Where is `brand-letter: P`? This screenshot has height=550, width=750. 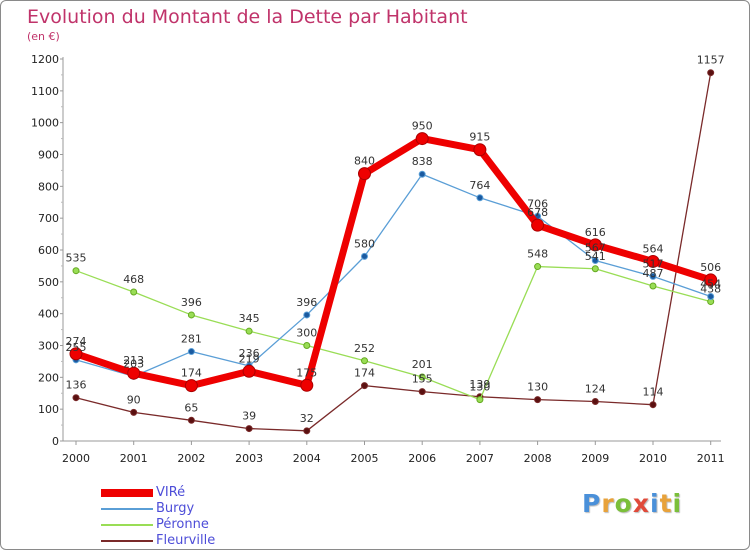 brand-letter: P is located at coordinates (592, 503).